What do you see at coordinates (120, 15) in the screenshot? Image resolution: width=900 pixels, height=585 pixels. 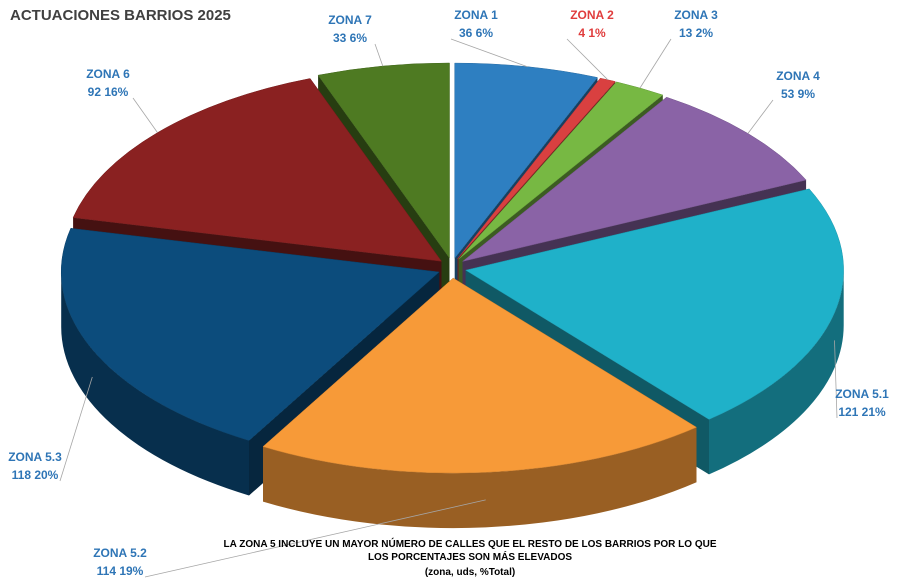 I see `chart-title: ACTUACIONES BARRIOS 2025` at bounding box center [120, 15].